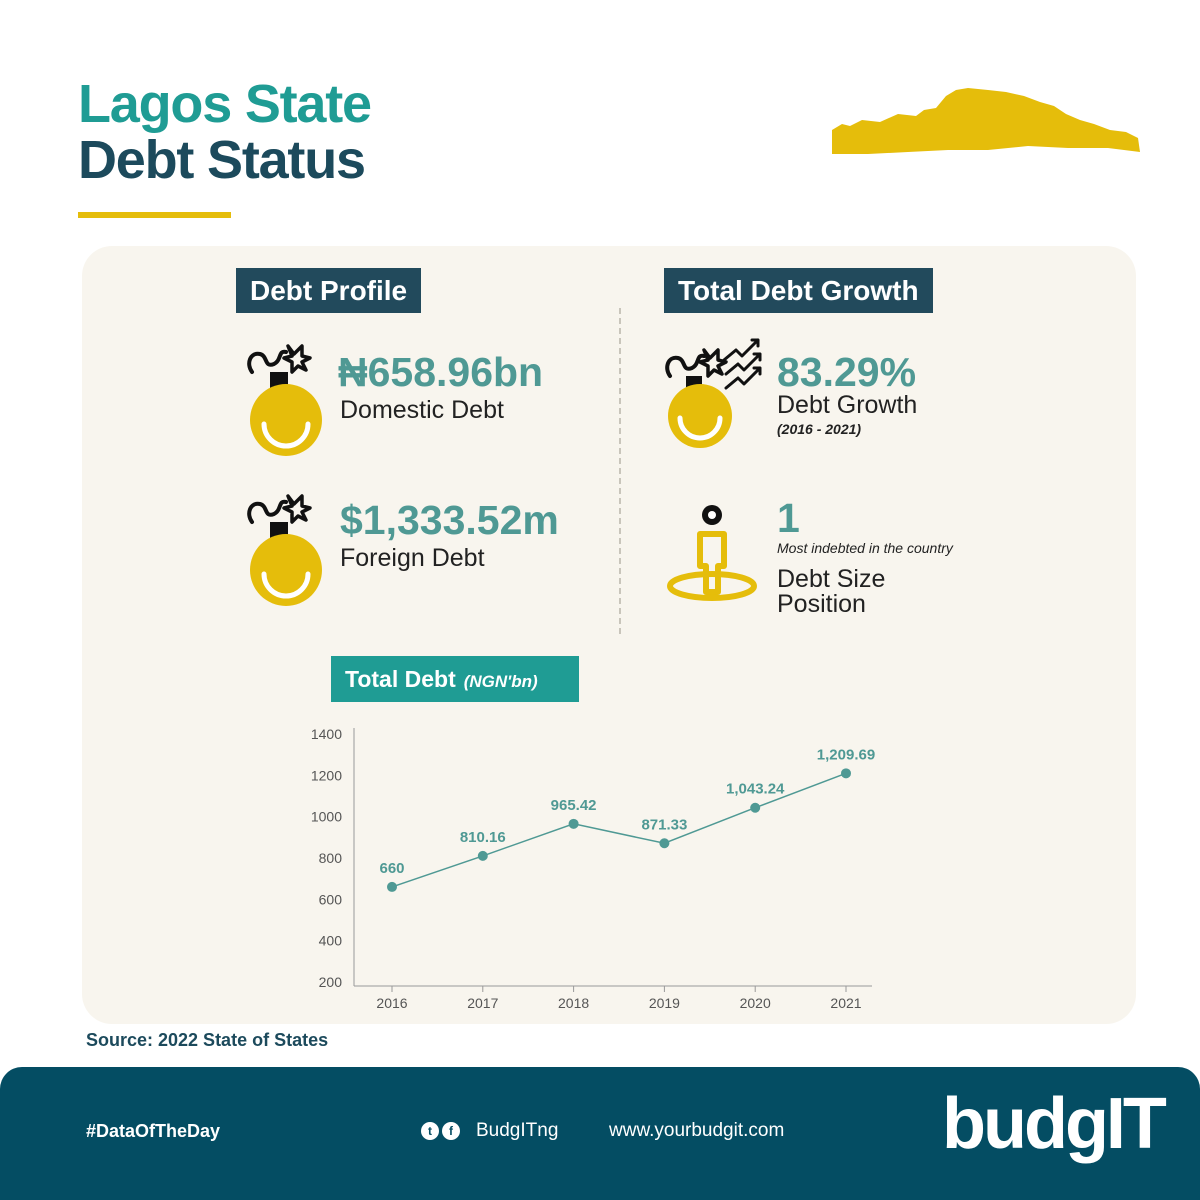  I want to click on total-debt-growth-heading: Total Debt Growth, so click(798, 290).